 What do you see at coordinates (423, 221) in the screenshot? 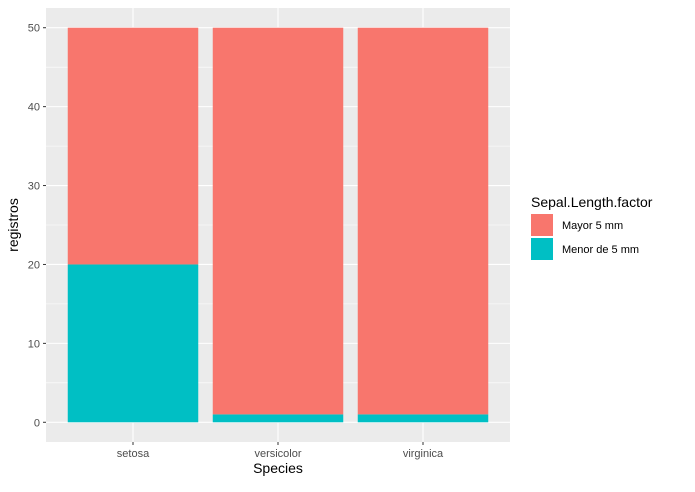
I see `bar-virginica-mayor` at bounding box center [423, 221].